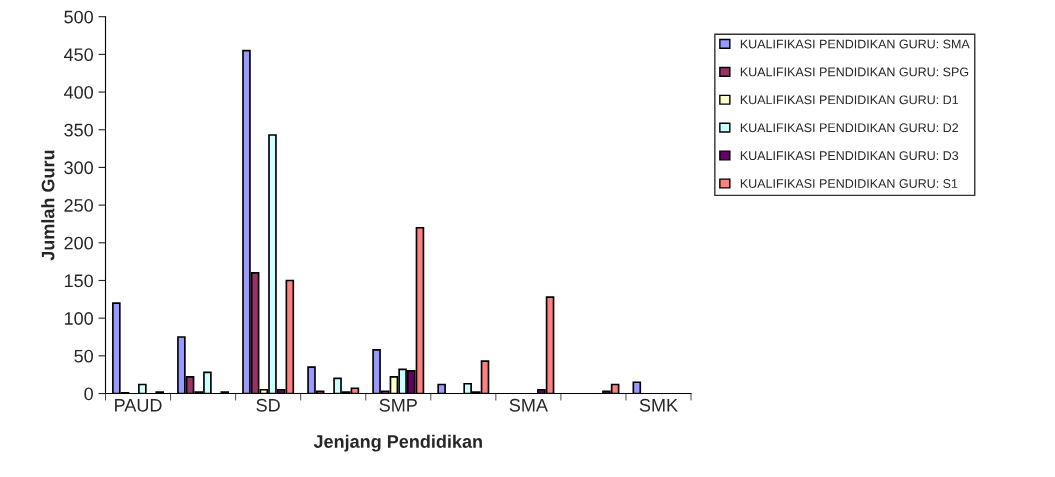  Describe the element at coordinates (78, 55) in the screenshot. I see `y-tick-label: 450` at that location.